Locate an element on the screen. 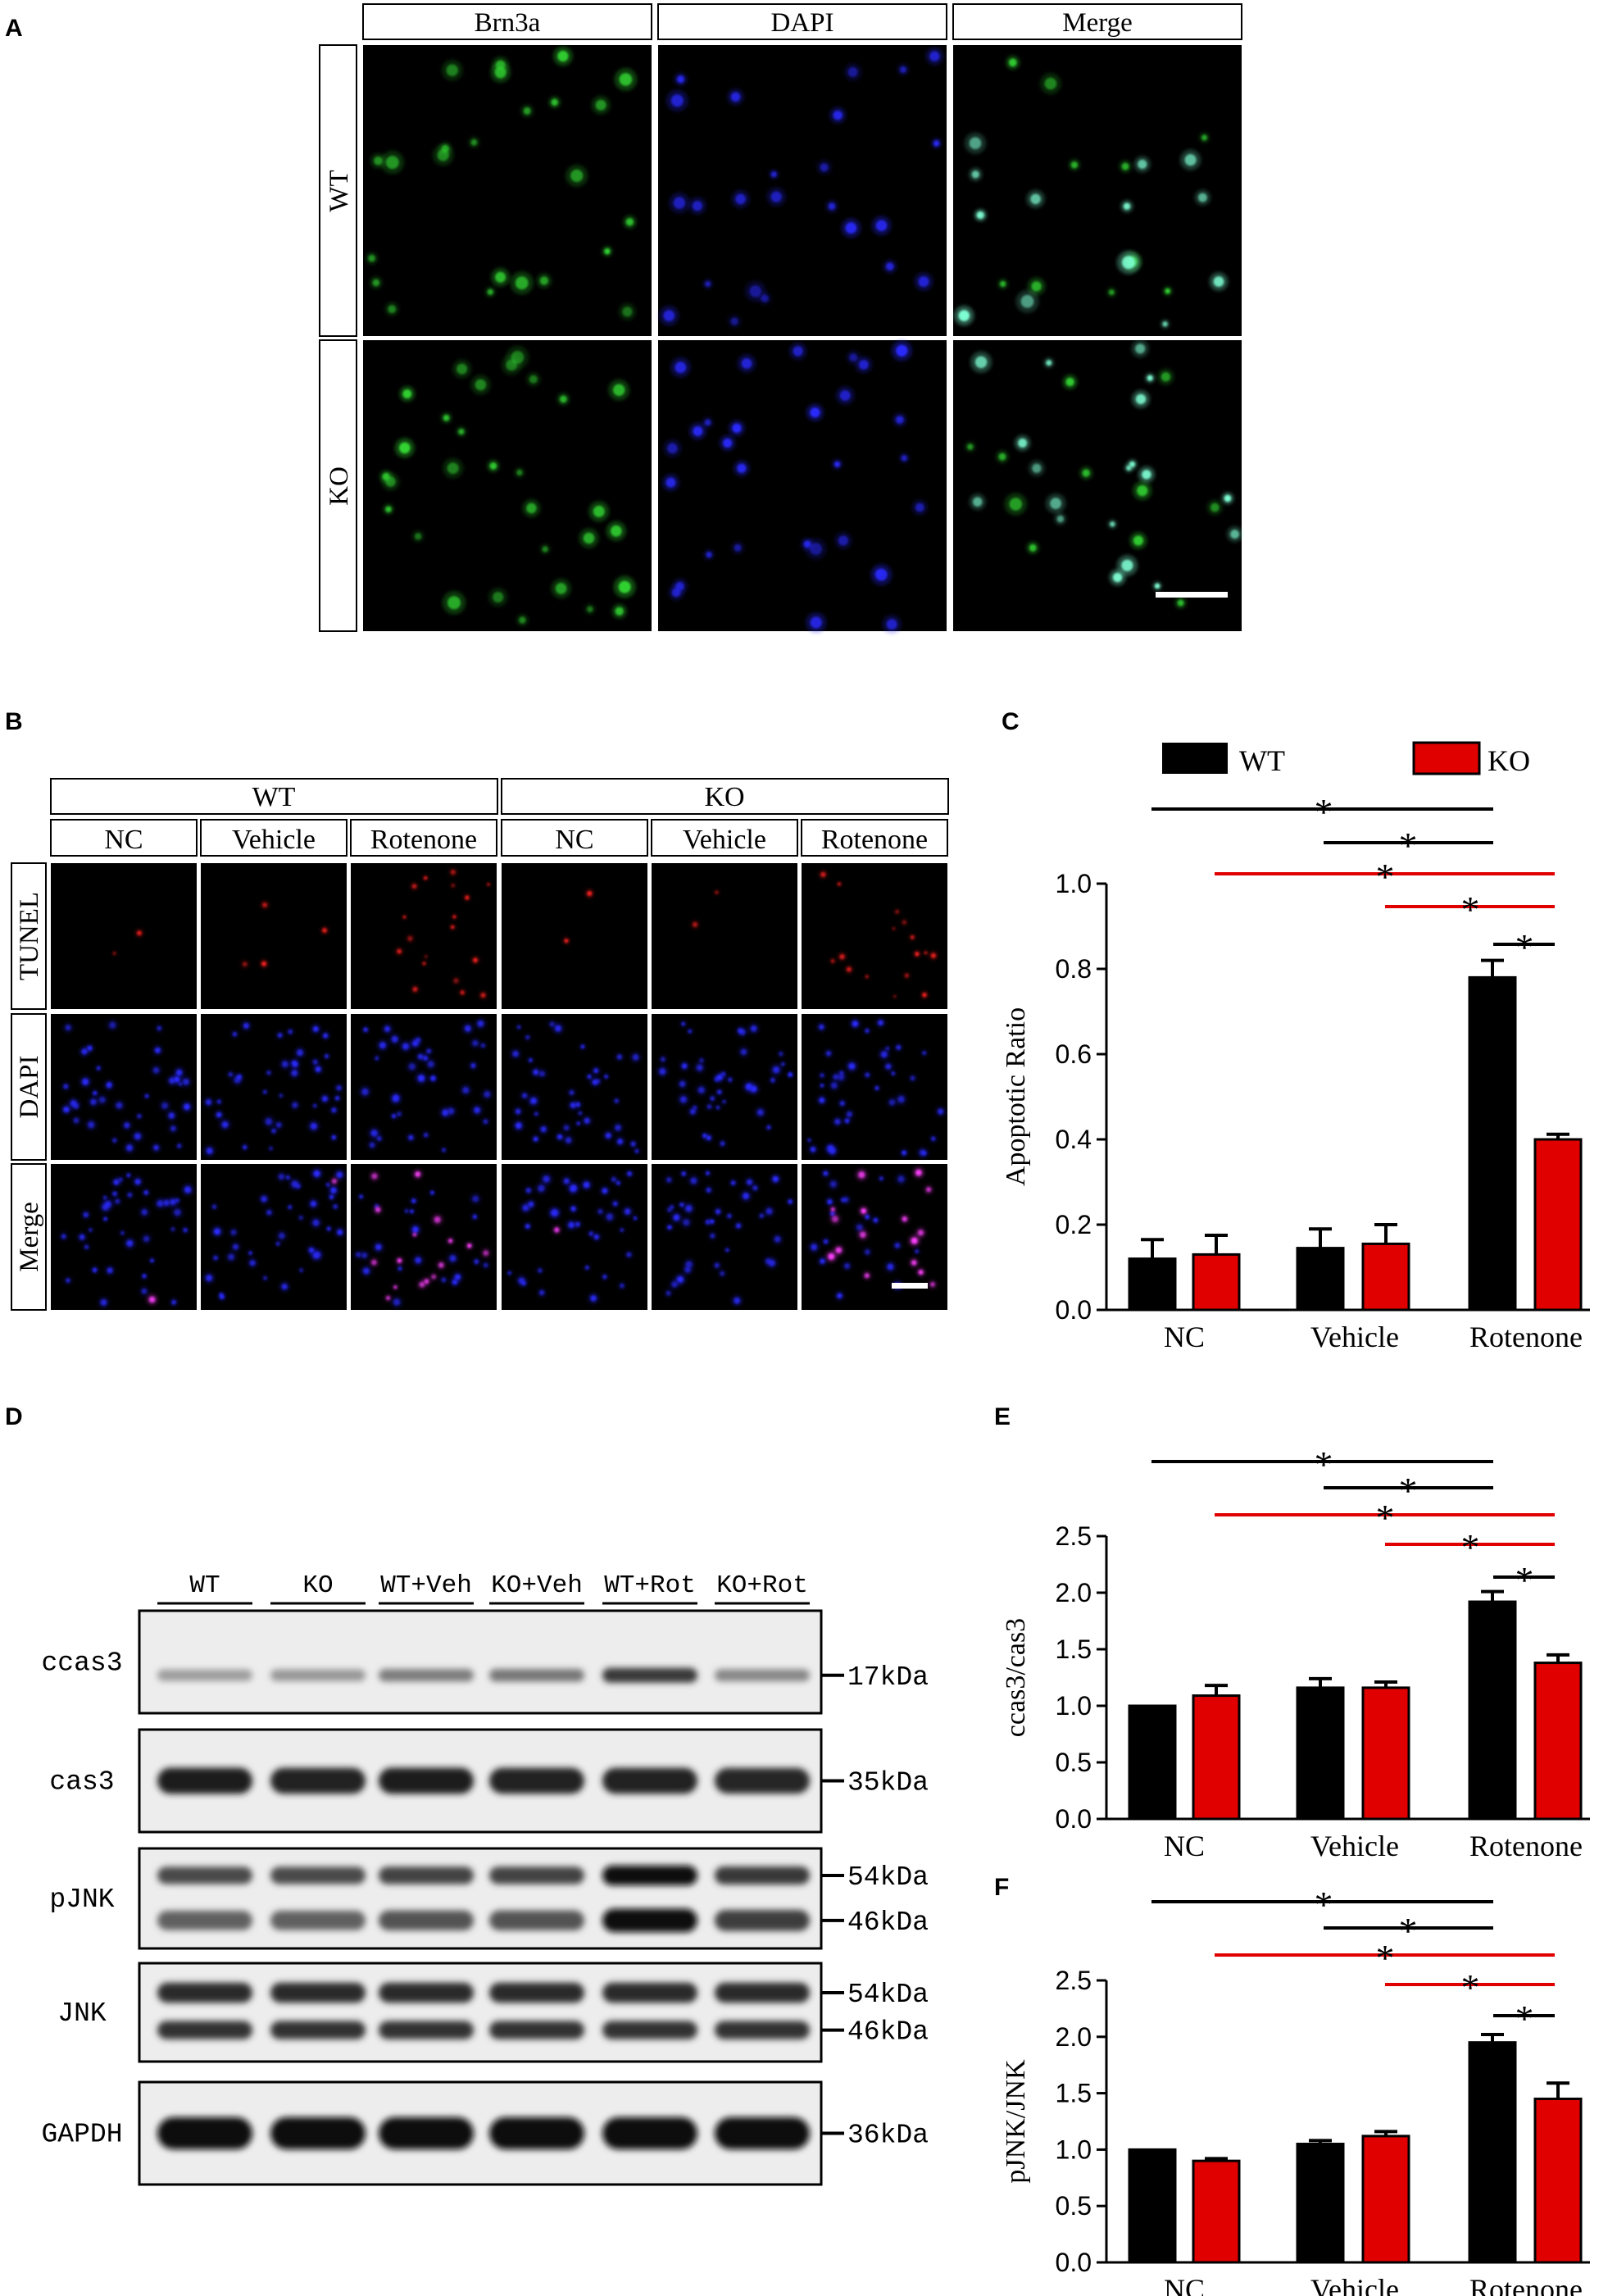 This screenshot has width=1617, height=2296. panel-e-letter: E is located at coordinates (1003, 1416).